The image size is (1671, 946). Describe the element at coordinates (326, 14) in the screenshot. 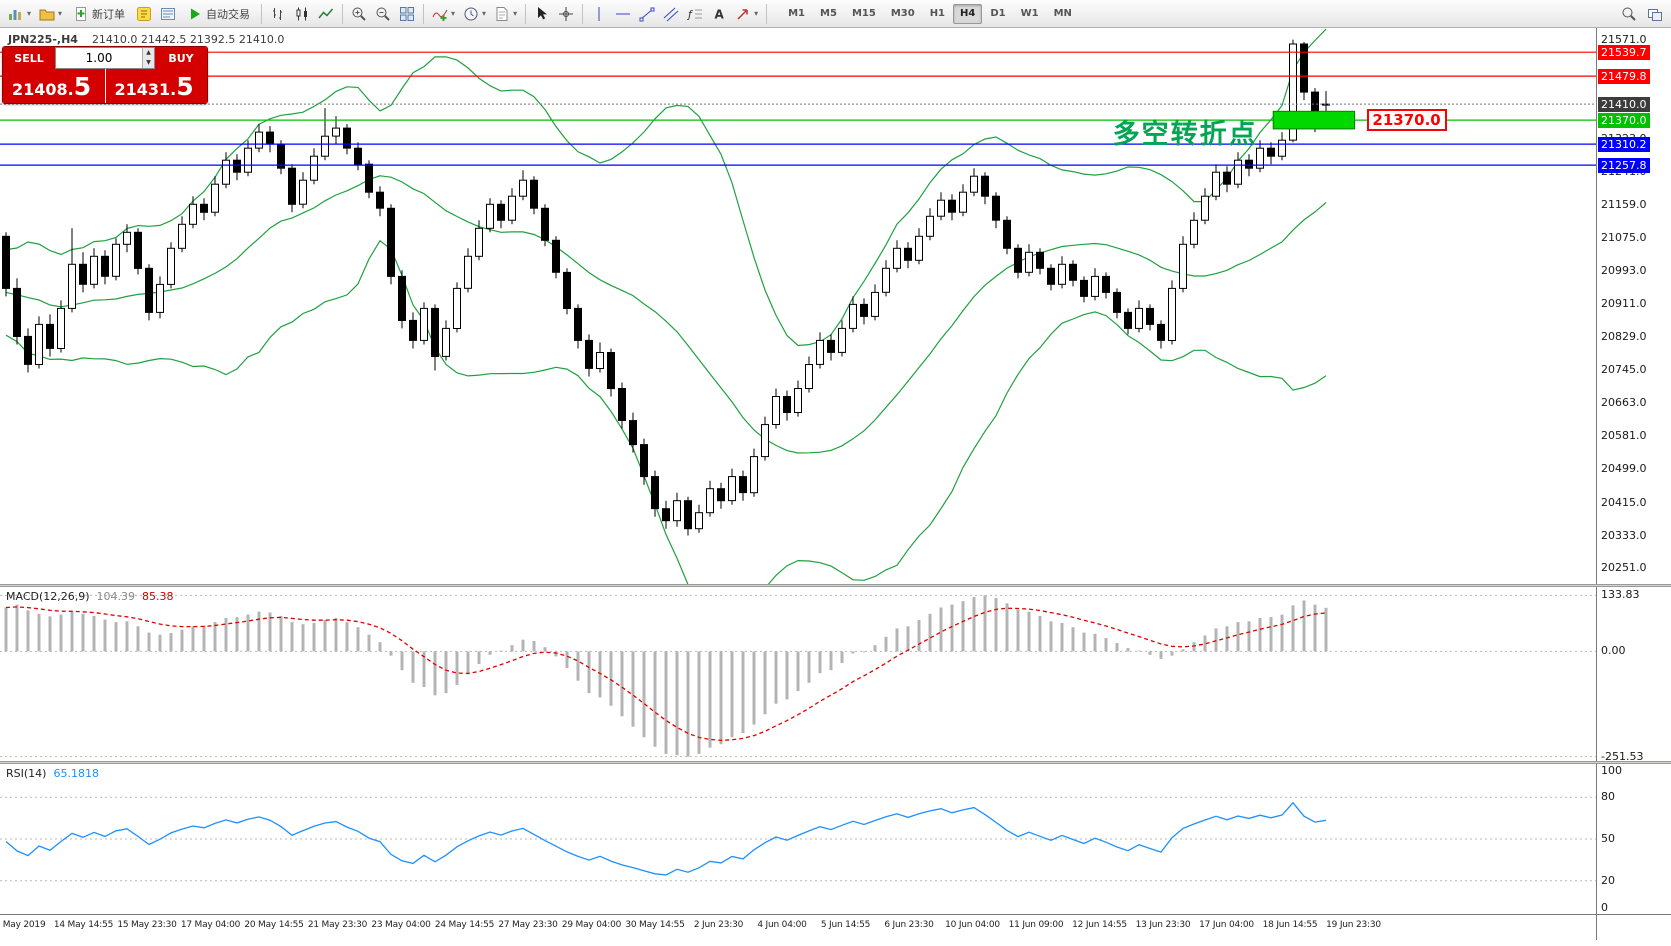

I see `line-chart-button` at that location.